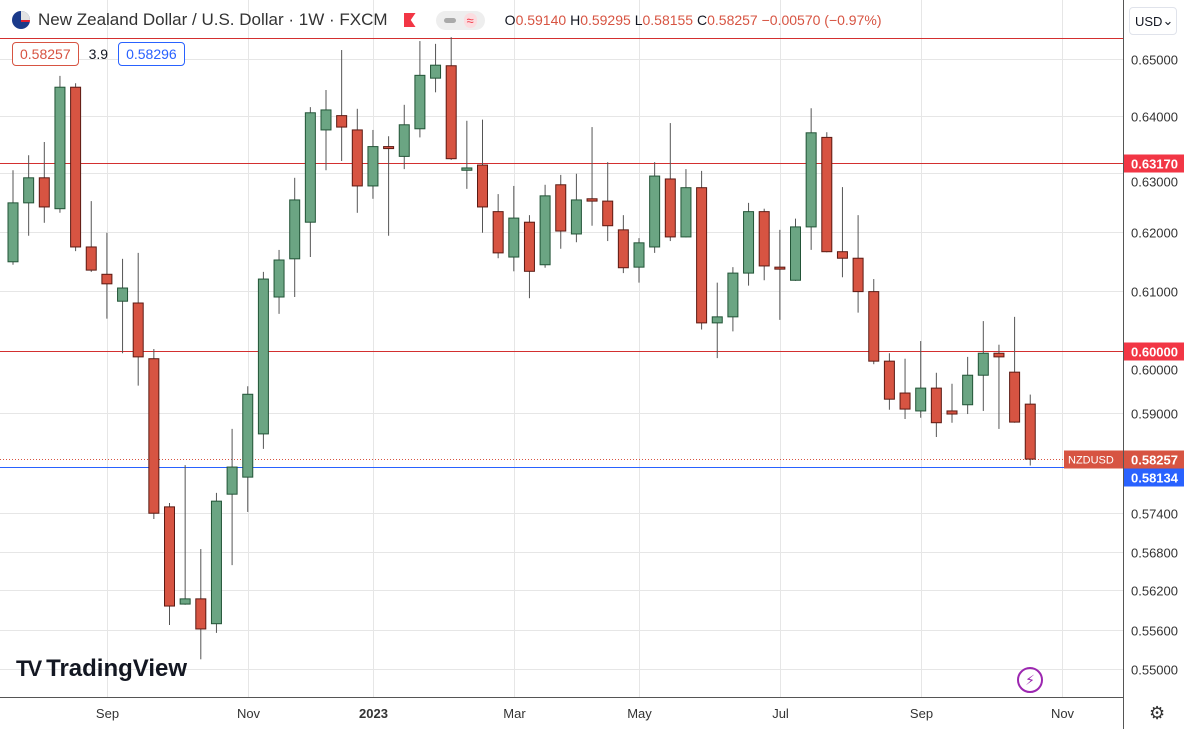 This screenshot has height=729, width=1184. What do you see at coordinates (1154, 460) in the screenshot?
I see `last-price-label: 0.58257` at bounding box center [1154, 460].